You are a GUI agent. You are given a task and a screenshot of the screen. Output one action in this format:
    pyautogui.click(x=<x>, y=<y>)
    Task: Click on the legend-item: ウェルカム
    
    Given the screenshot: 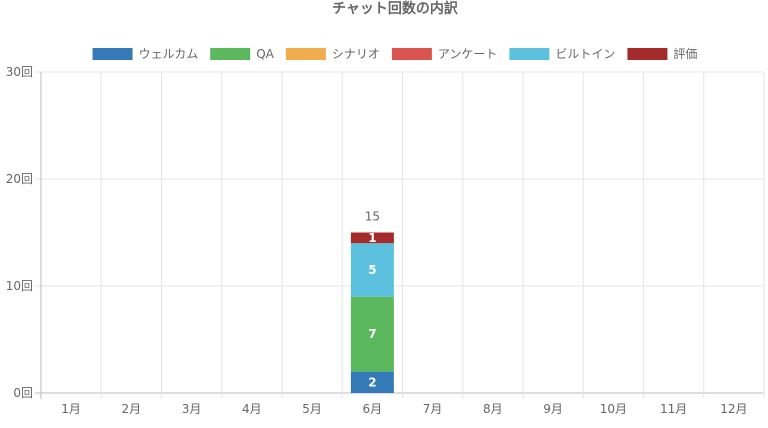 What is the action you would take?
    pyautogui.click(x=145, y=54)
    